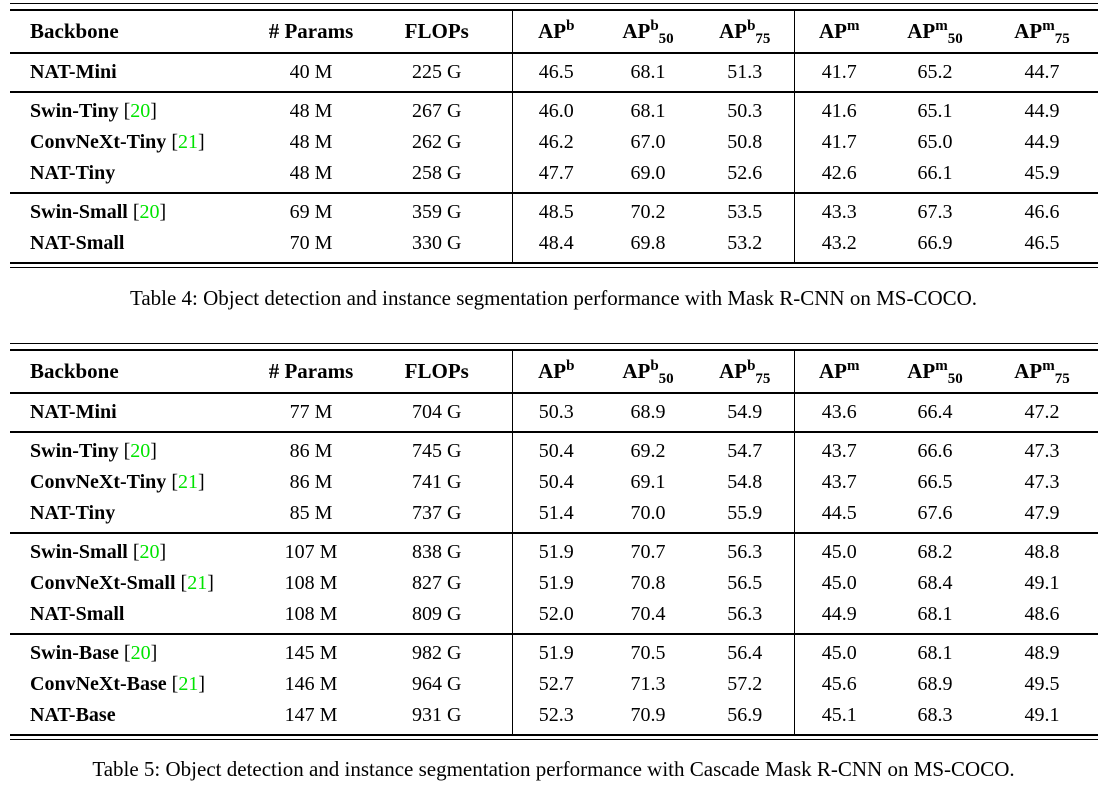 The width and height of the screenshot is (1107, 796). I want to click on cell-ap-b-75: 54.8, so click(745, 482).